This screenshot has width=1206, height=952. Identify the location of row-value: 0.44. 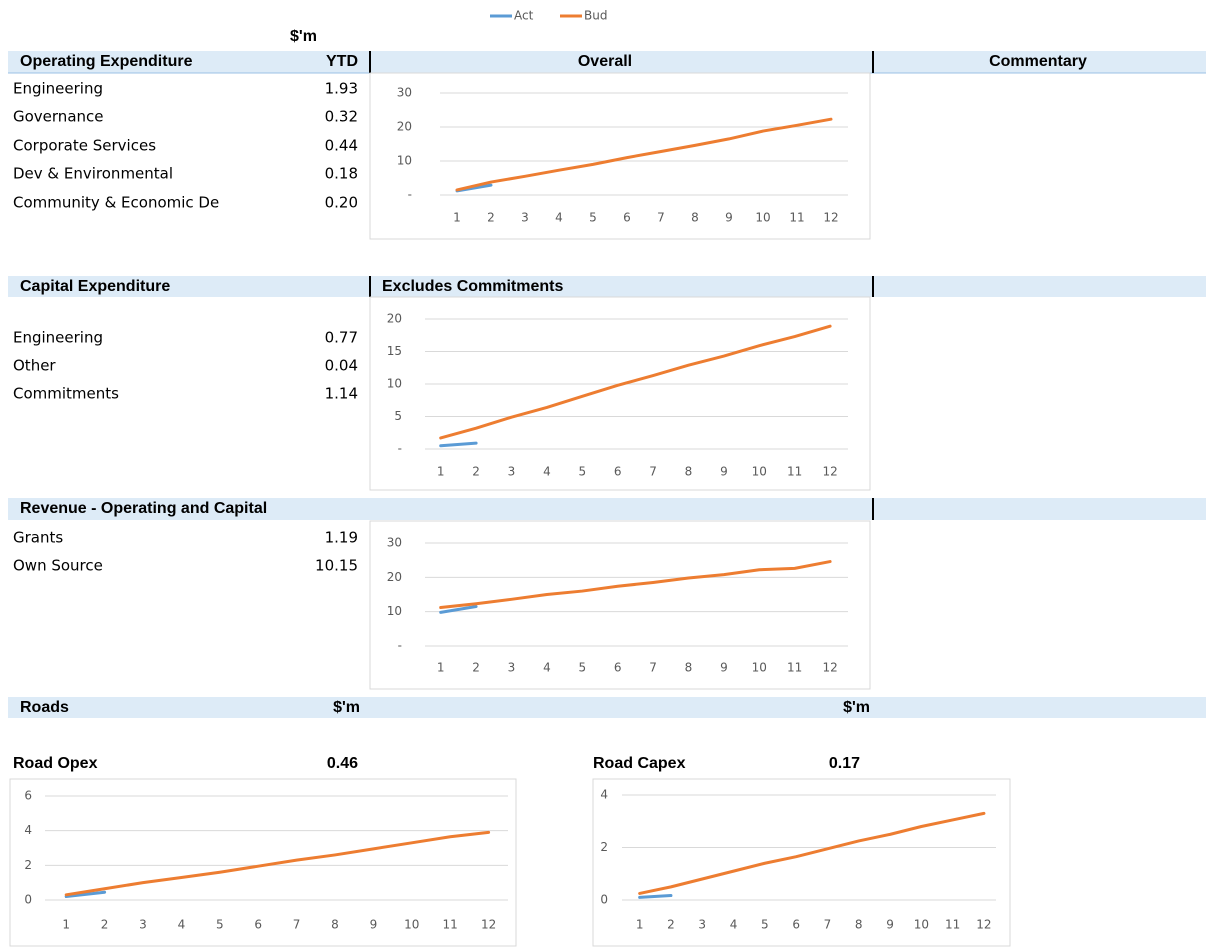
(341, 146).